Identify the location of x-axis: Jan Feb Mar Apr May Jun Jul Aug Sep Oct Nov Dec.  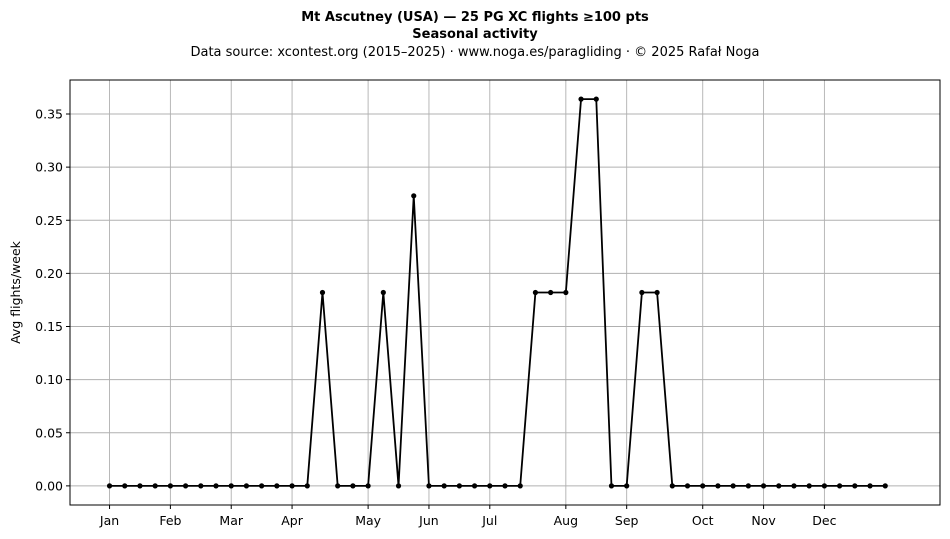
(468, 516).